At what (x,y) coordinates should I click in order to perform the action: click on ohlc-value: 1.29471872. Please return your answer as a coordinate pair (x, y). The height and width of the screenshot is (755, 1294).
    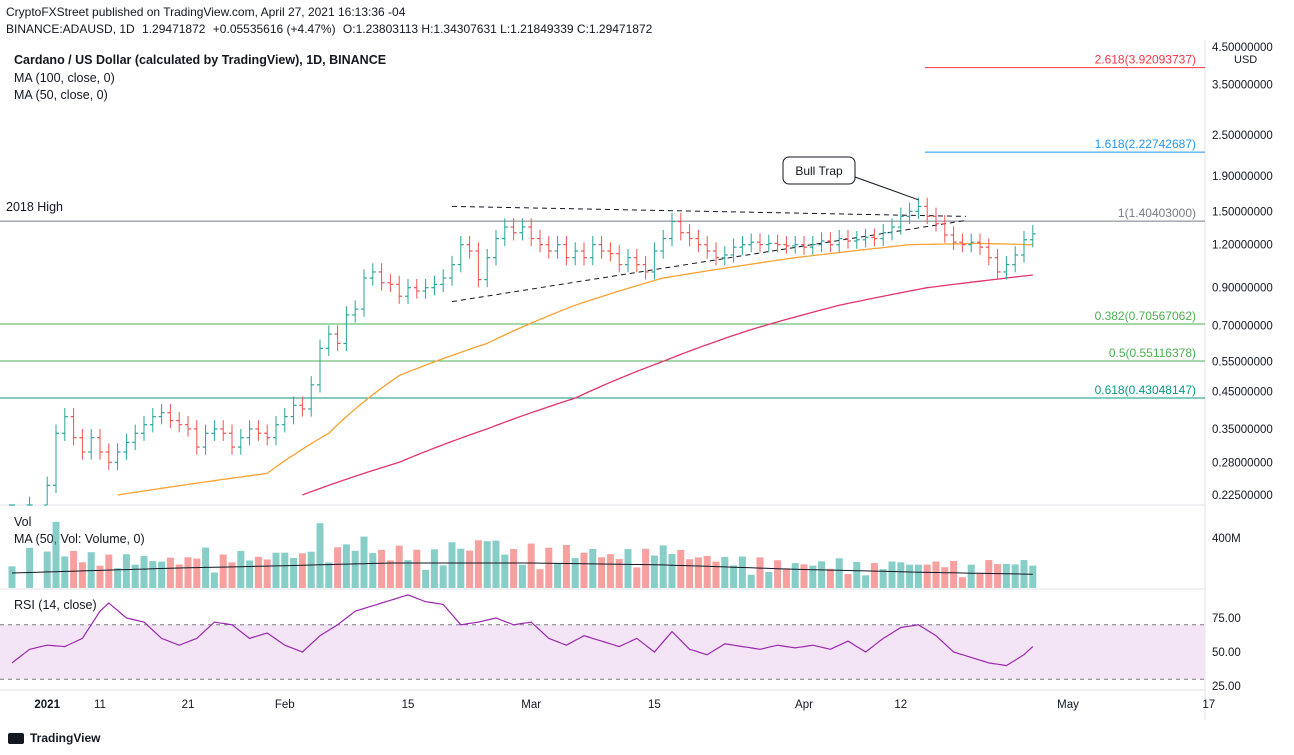
    Looking at the image, I should click on (620, 29).